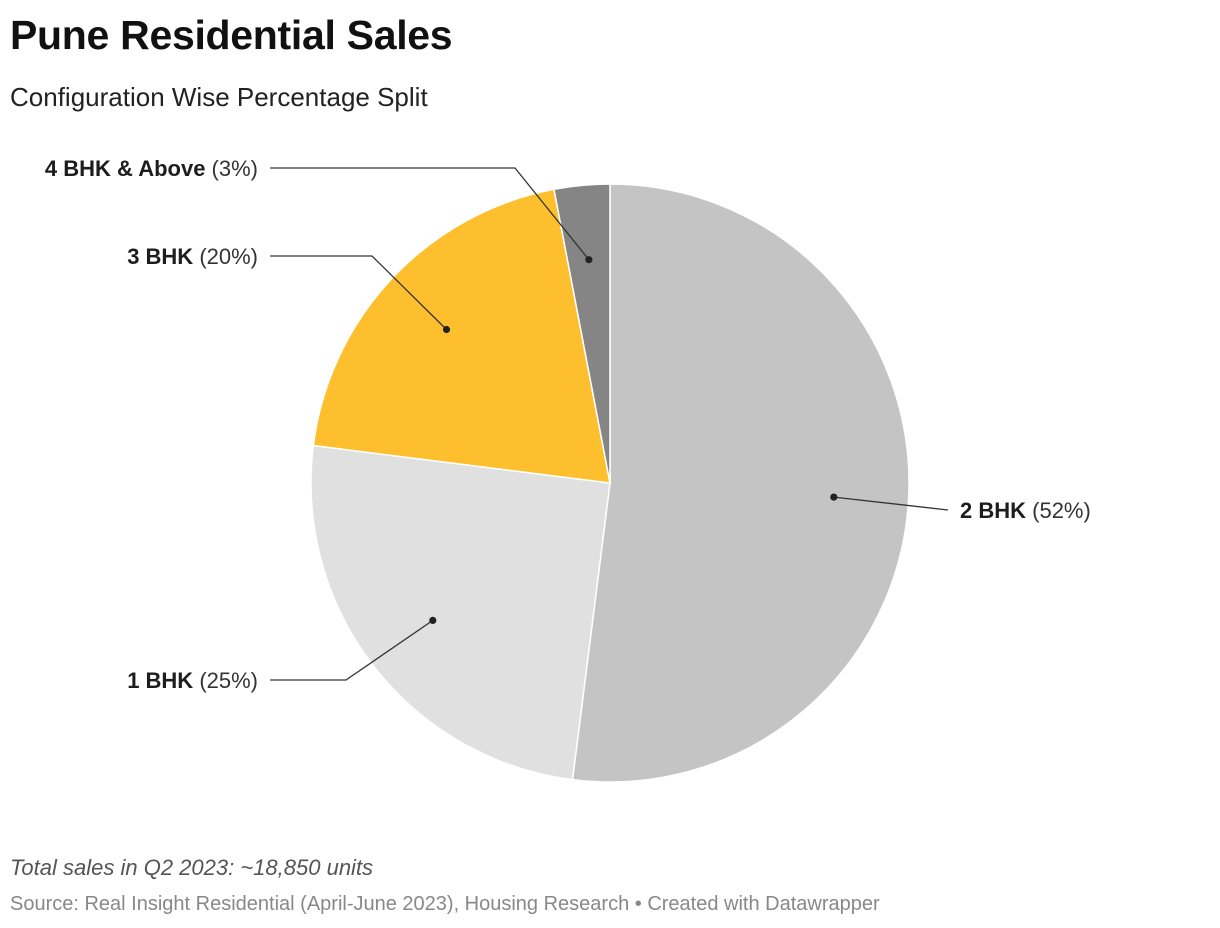 The width and height of the screenshot is (1220, 928). What do you see at coordinates (589, 260) in the screenshot?
I see `leader-dot-4-bhk-and-above` at bounding box center [589, 260].